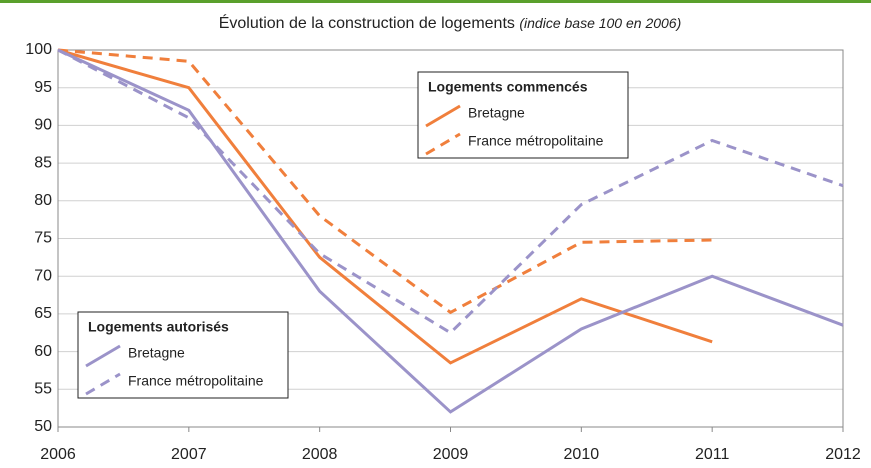  What do you see at coordinates (43, 87) in the screenshot?
I see `y-tick-label: 95` at bounding box center [43, 87].